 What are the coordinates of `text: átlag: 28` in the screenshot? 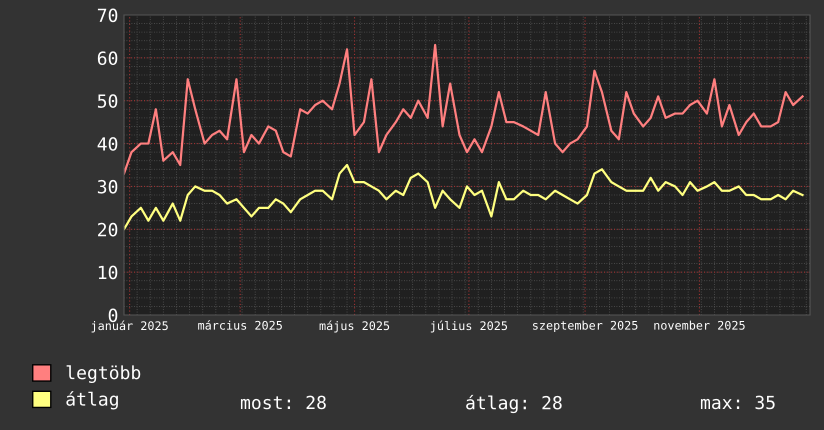 It's located at (514, 404).